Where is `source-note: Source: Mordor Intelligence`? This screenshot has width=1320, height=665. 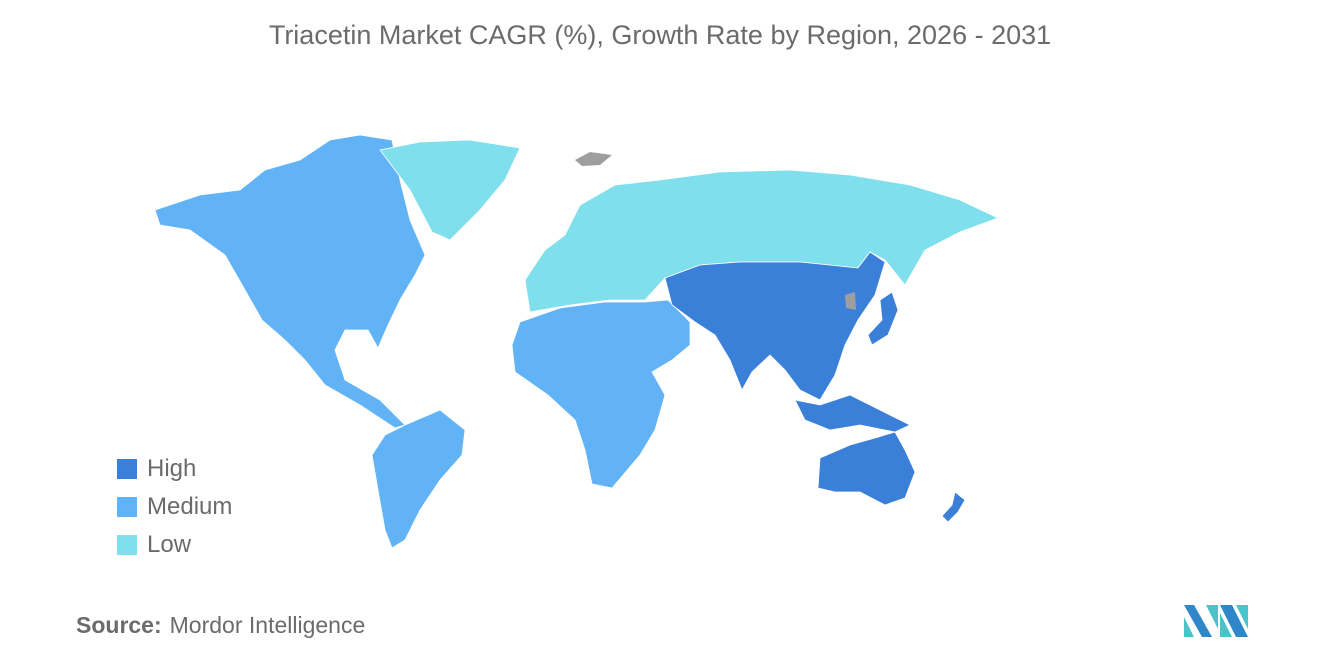
source-note: Source: Mordor Intelligence is located at coordinates (220, 625).